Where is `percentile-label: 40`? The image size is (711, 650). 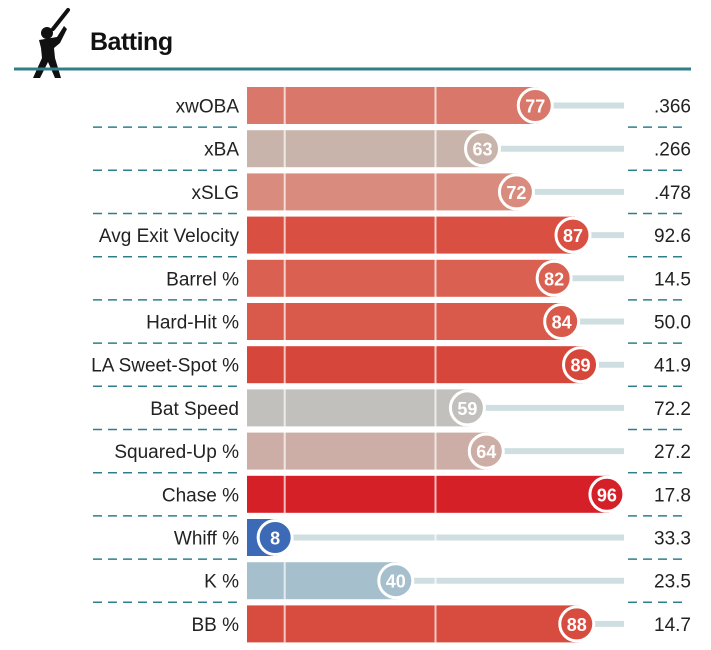
percentile-label: 40 is located at coordinates (396, 582).